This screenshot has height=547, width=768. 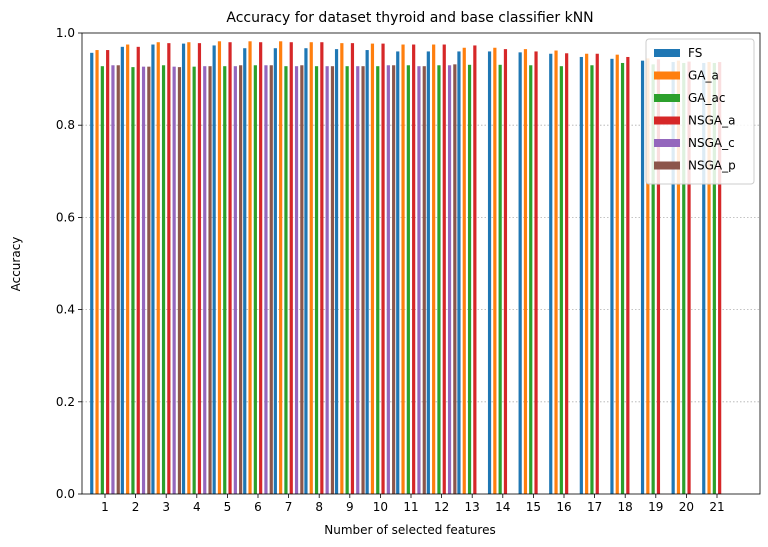 What do you see at coordinates (712, 166) in the screenshot?
I see `legend-label: NSGA_p` at bounding box center [712, 166].